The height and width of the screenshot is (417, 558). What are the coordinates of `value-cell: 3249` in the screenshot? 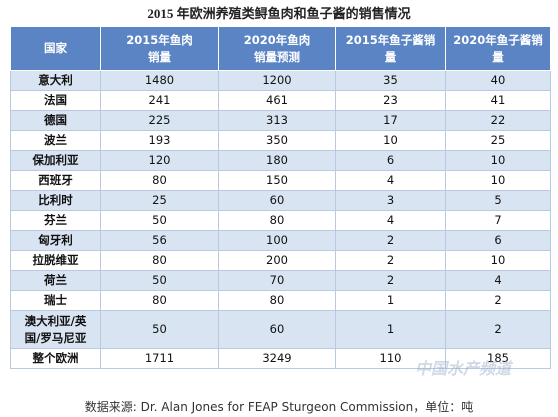 It's located at (277, 358).